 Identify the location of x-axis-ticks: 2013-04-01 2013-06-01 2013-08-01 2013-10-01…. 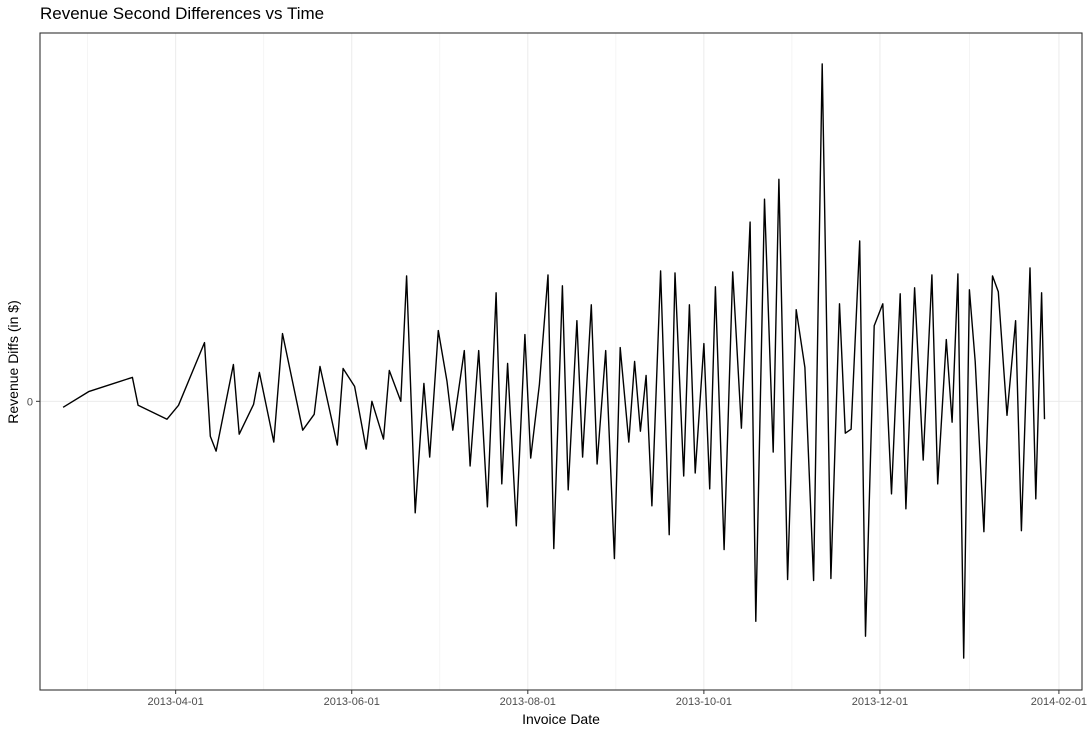
(617, 699).